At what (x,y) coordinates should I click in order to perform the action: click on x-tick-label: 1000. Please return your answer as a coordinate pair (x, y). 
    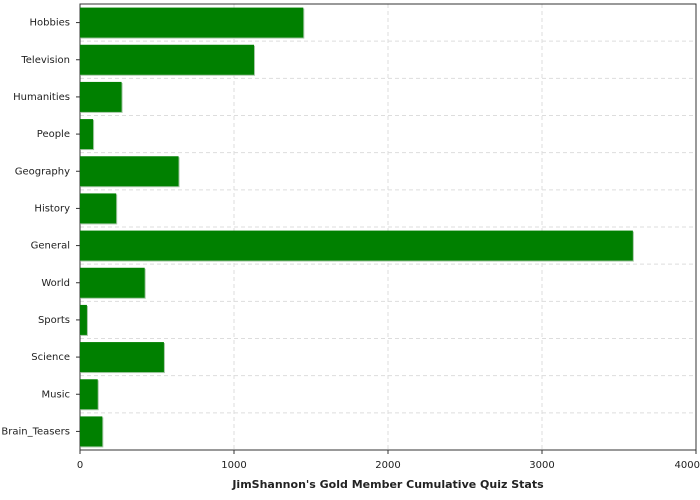
    Looking at the image, I should click on (233, 465).